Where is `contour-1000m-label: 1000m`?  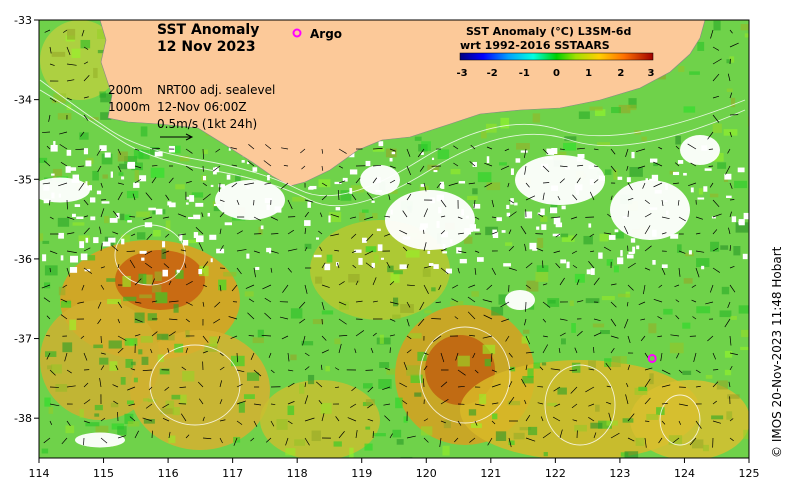 contour-1000m-label: 1000m is located at coordinates (129, 107).